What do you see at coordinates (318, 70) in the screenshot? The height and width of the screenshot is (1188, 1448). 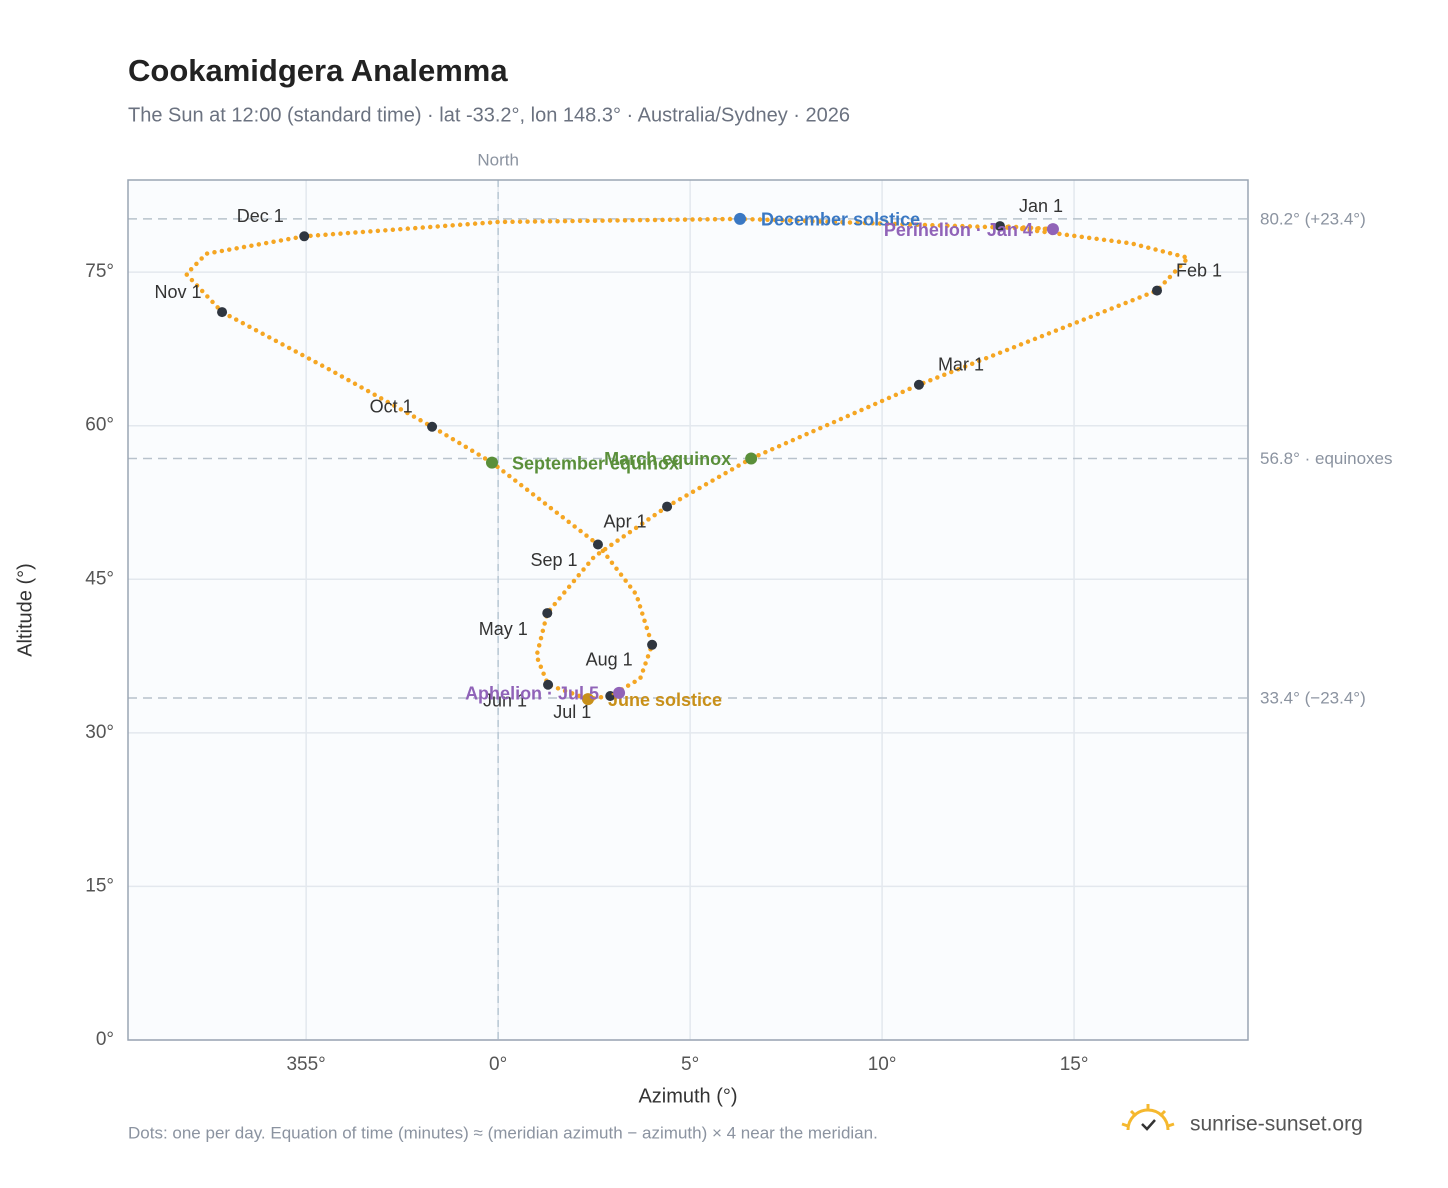 I see `chart-title: Cookamidgera Analemma` at bounding box center [318, 70].